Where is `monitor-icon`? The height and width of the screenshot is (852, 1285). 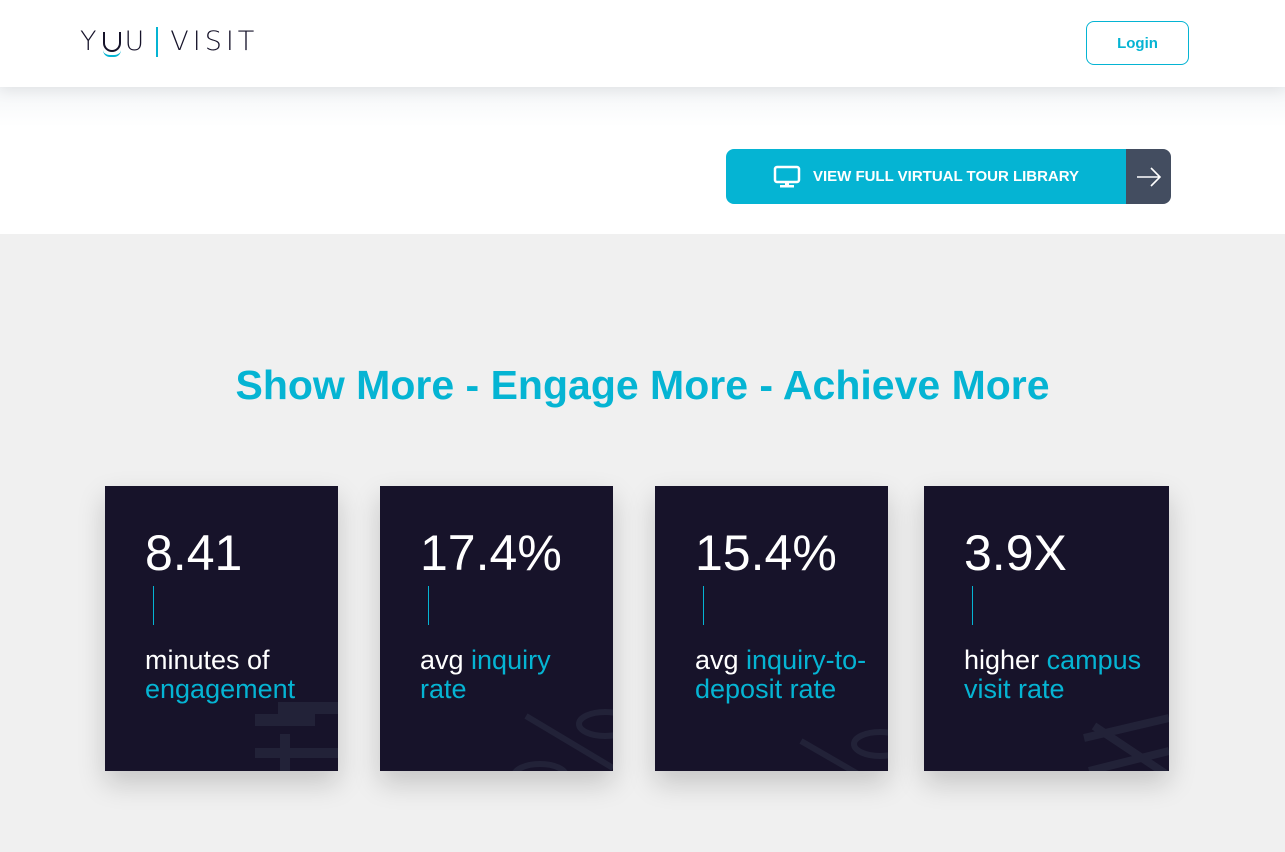
monitor-icon is located at coordinates (787, 176).